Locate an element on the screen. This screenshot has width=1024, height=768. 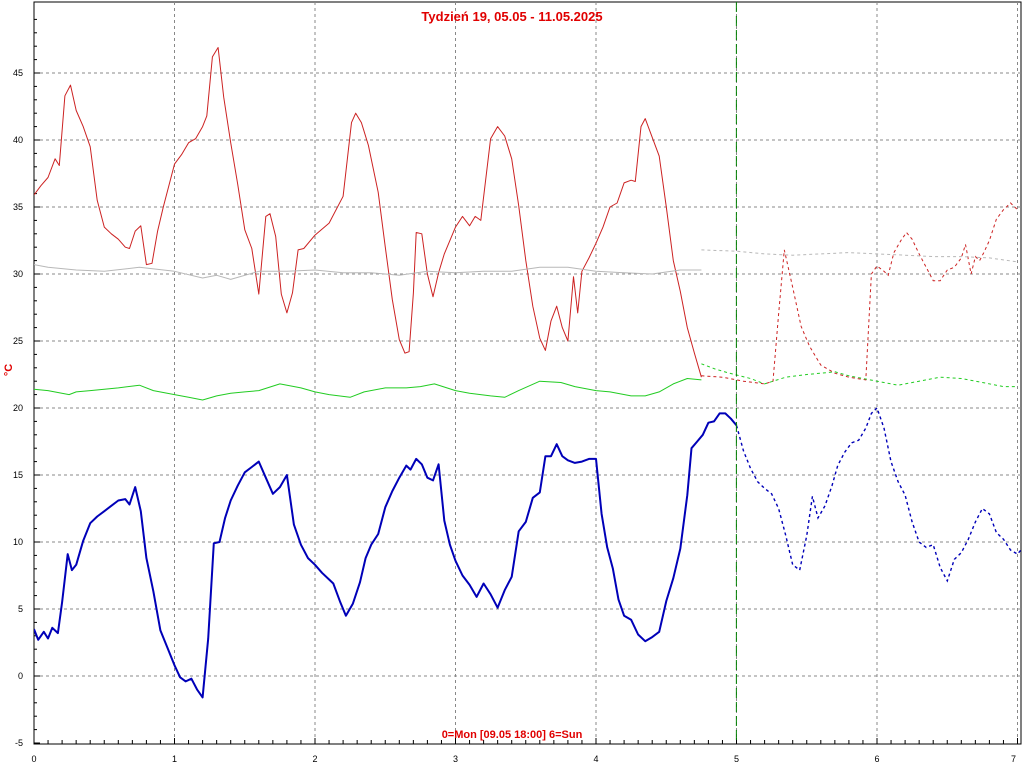
y-axis-label: °C is located at coordinates (9, 370).